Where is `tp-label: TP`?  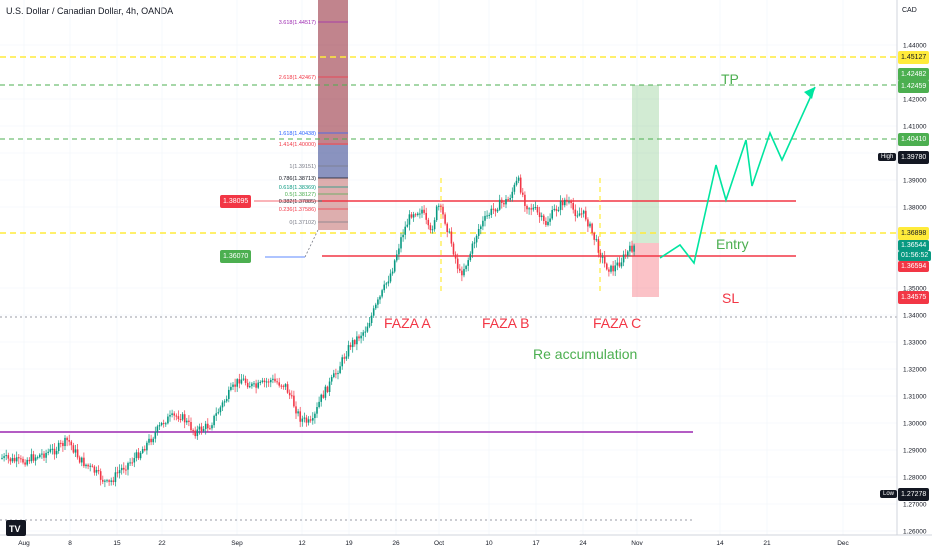
tp-label: TP is located at coordinates (730, 79).